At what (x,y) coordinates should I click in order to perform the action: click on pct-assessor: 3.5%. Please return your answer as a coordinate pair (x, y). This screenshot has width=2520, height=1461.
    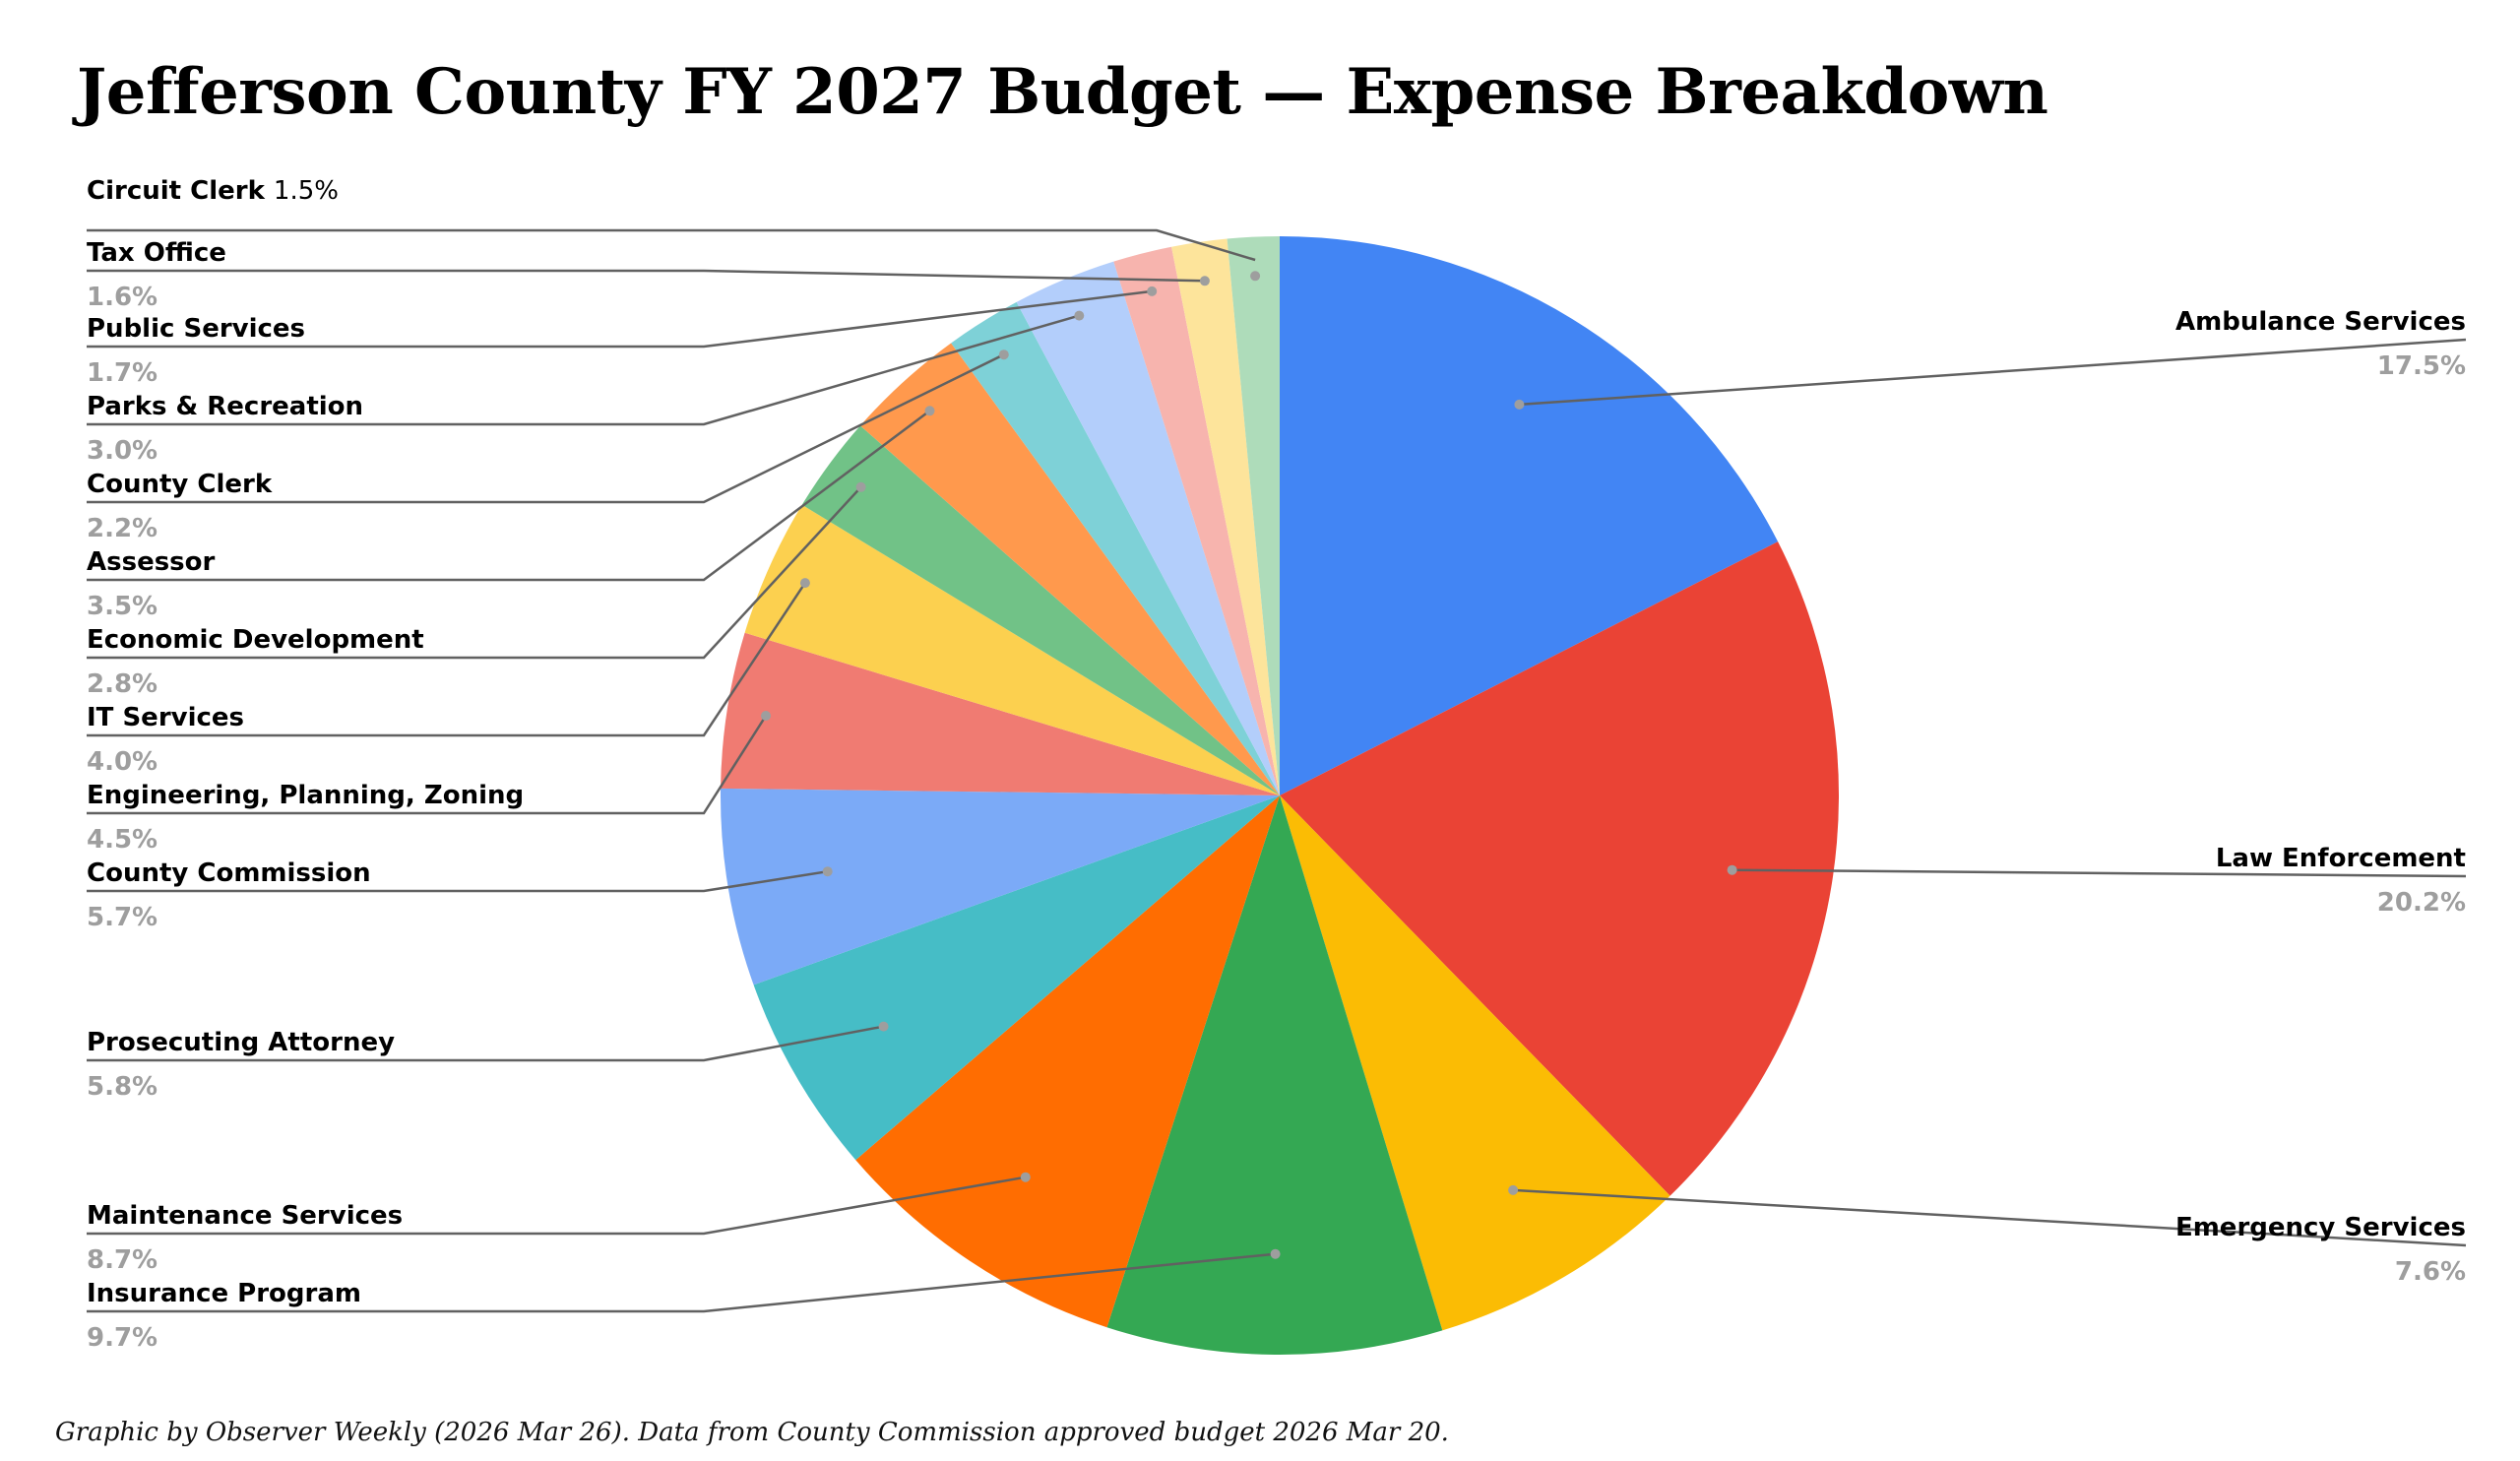
    Looking at the image, I should click on (122, 606).